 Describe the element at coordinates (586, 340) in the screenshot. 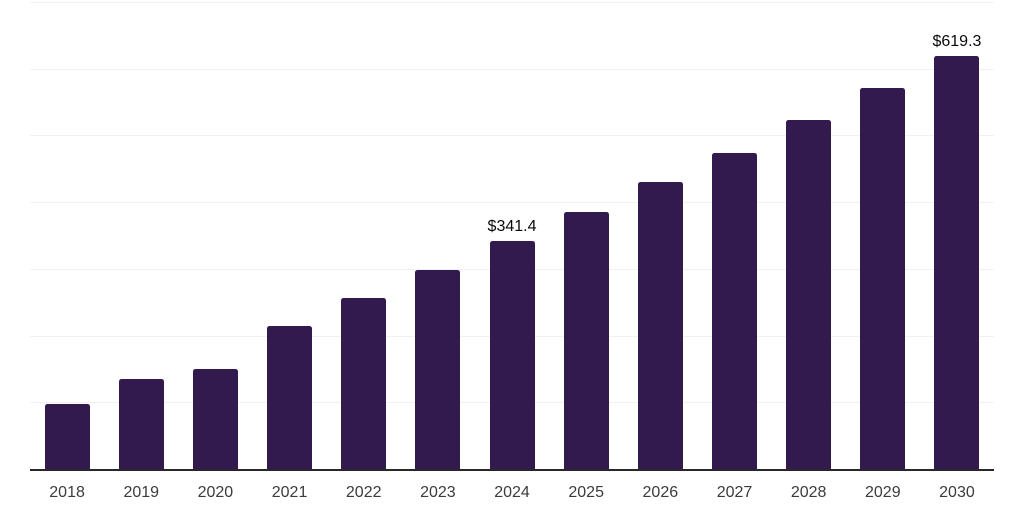

I see `bar-2025` at that location.